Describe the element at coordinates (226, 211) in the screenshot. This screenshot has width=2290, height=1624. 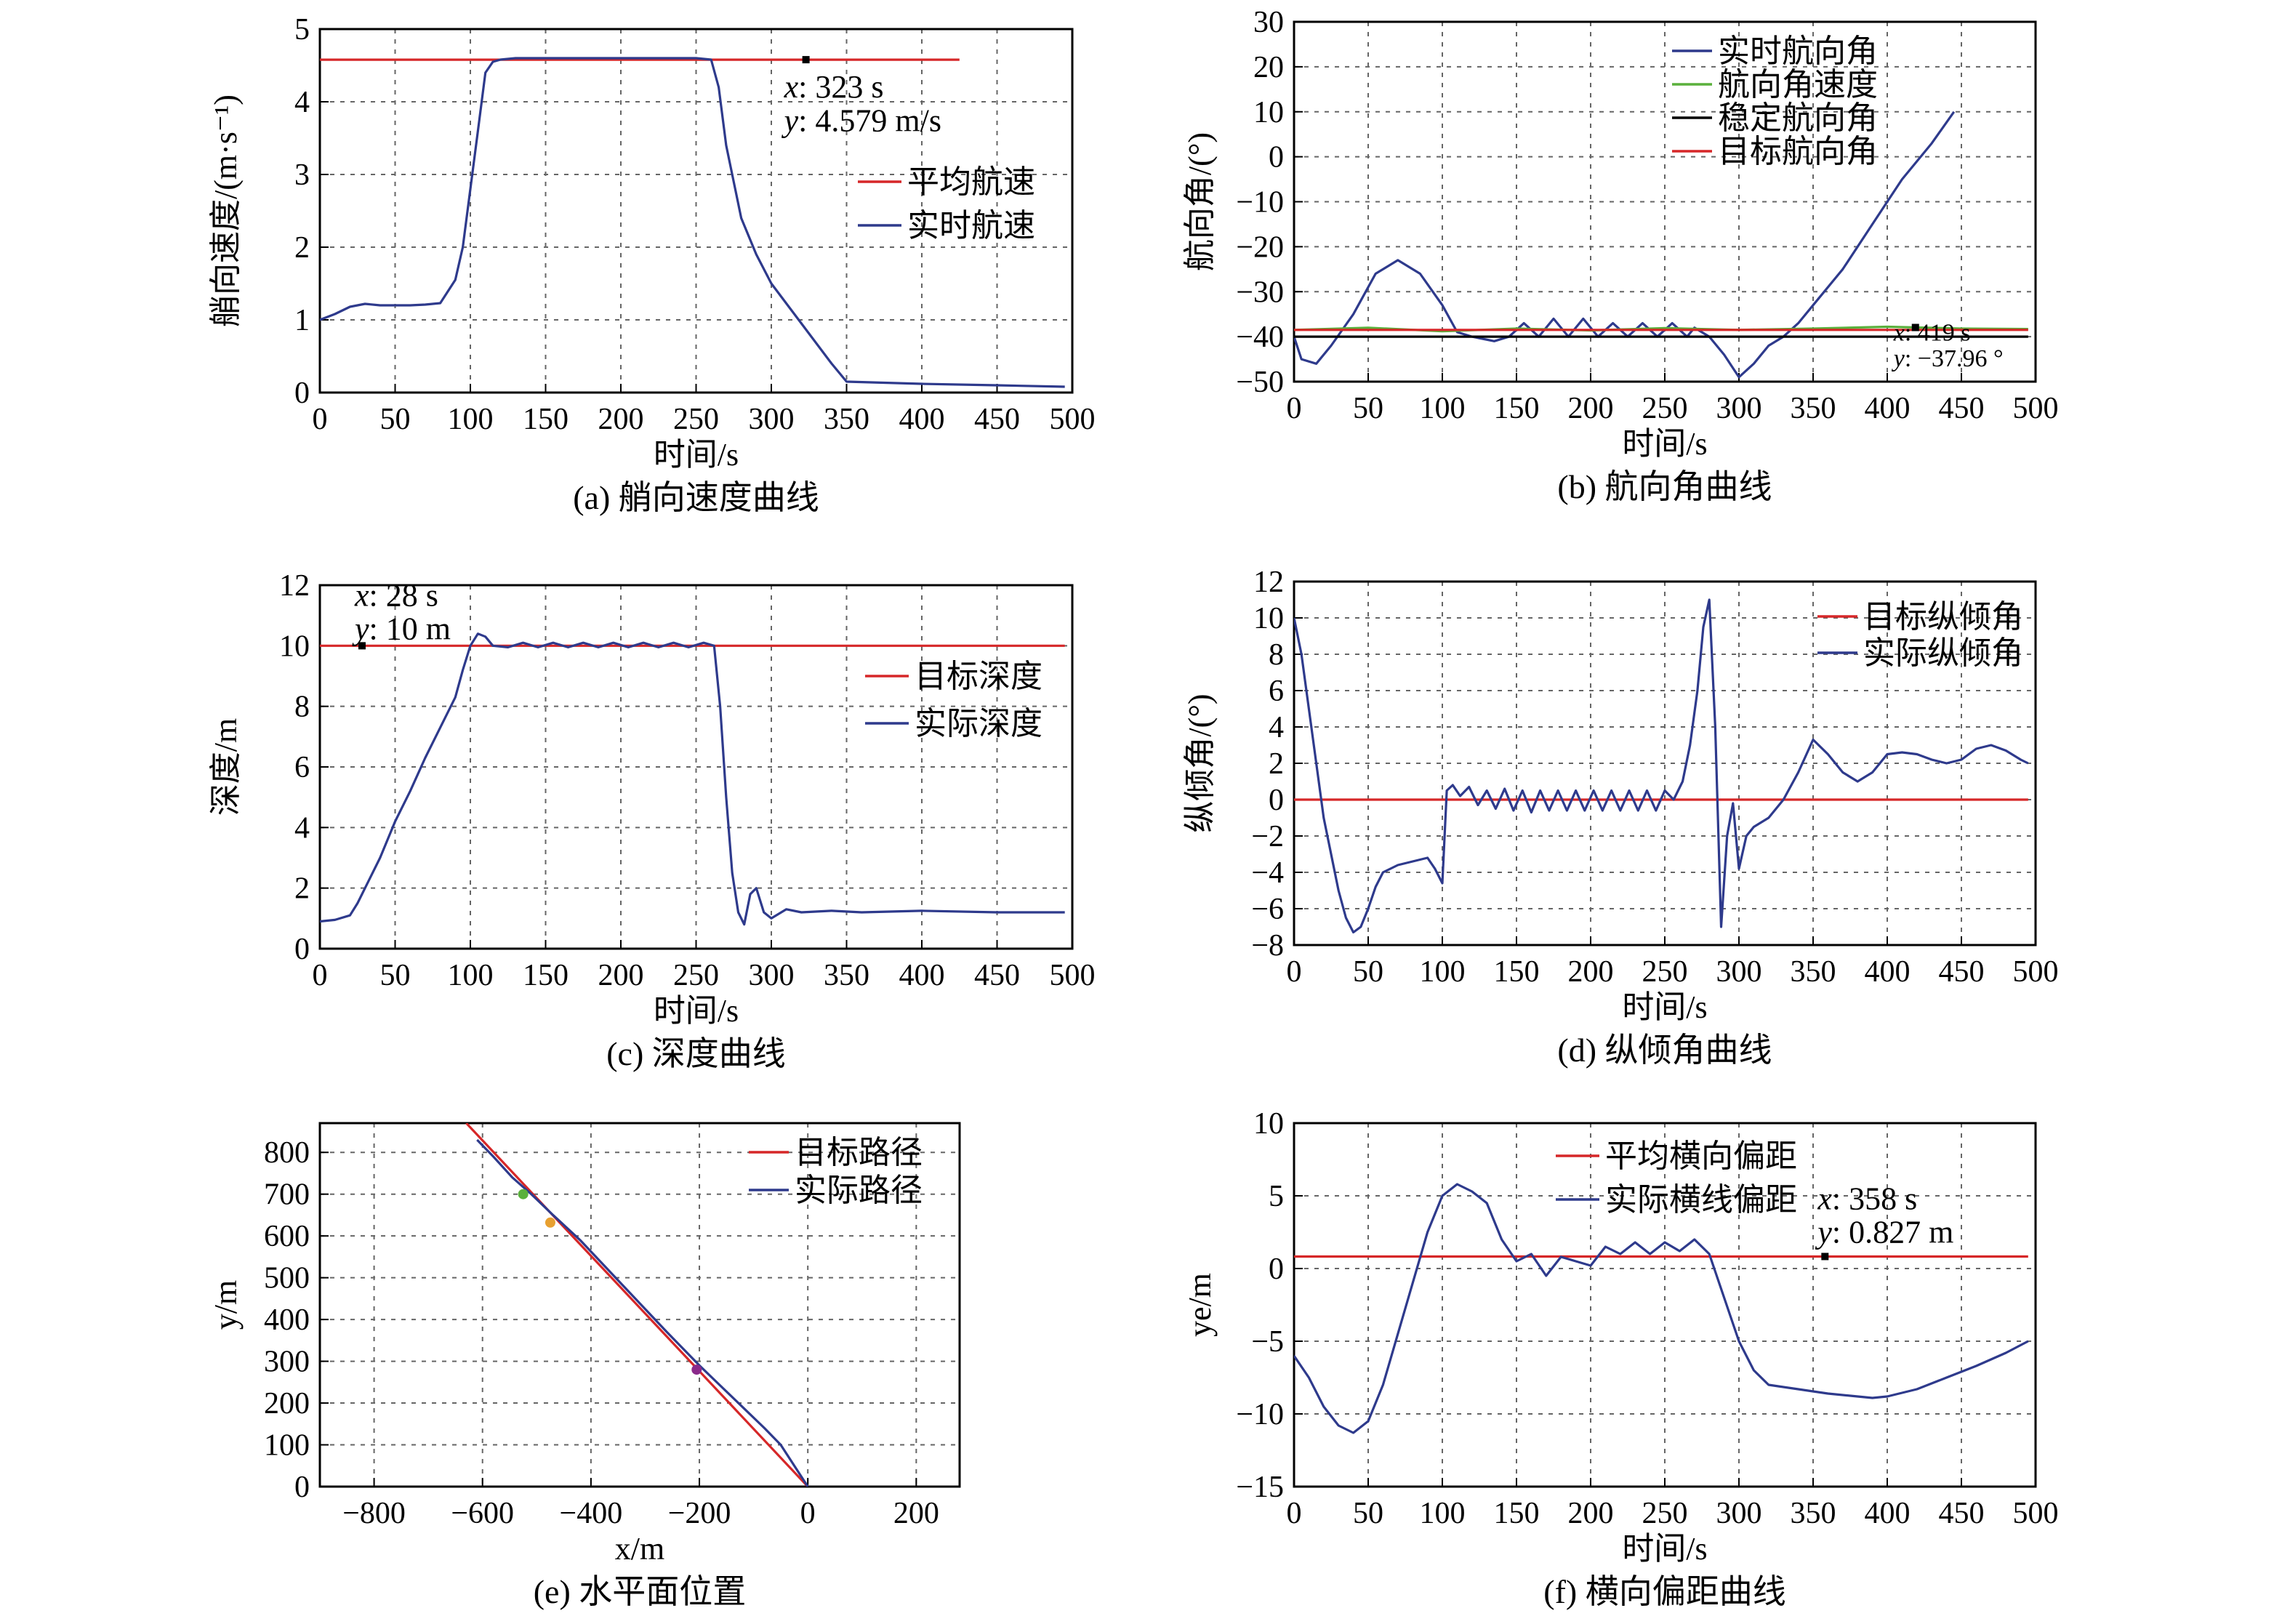
I see `y-axis-label: 艄向速度/(m·s⁻¹)` at that location.